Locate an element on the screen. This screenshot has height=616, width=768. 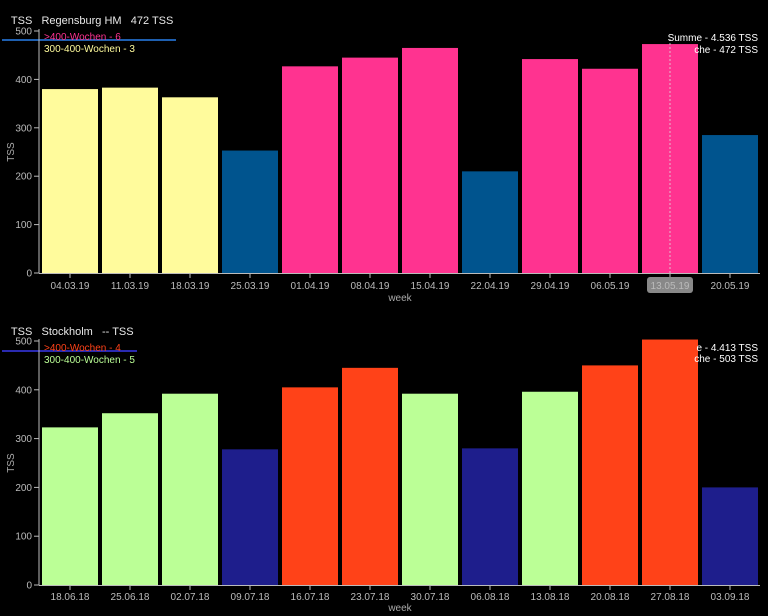
chart-1-y-tick-500: 500 is located at coordinates (23, 32).